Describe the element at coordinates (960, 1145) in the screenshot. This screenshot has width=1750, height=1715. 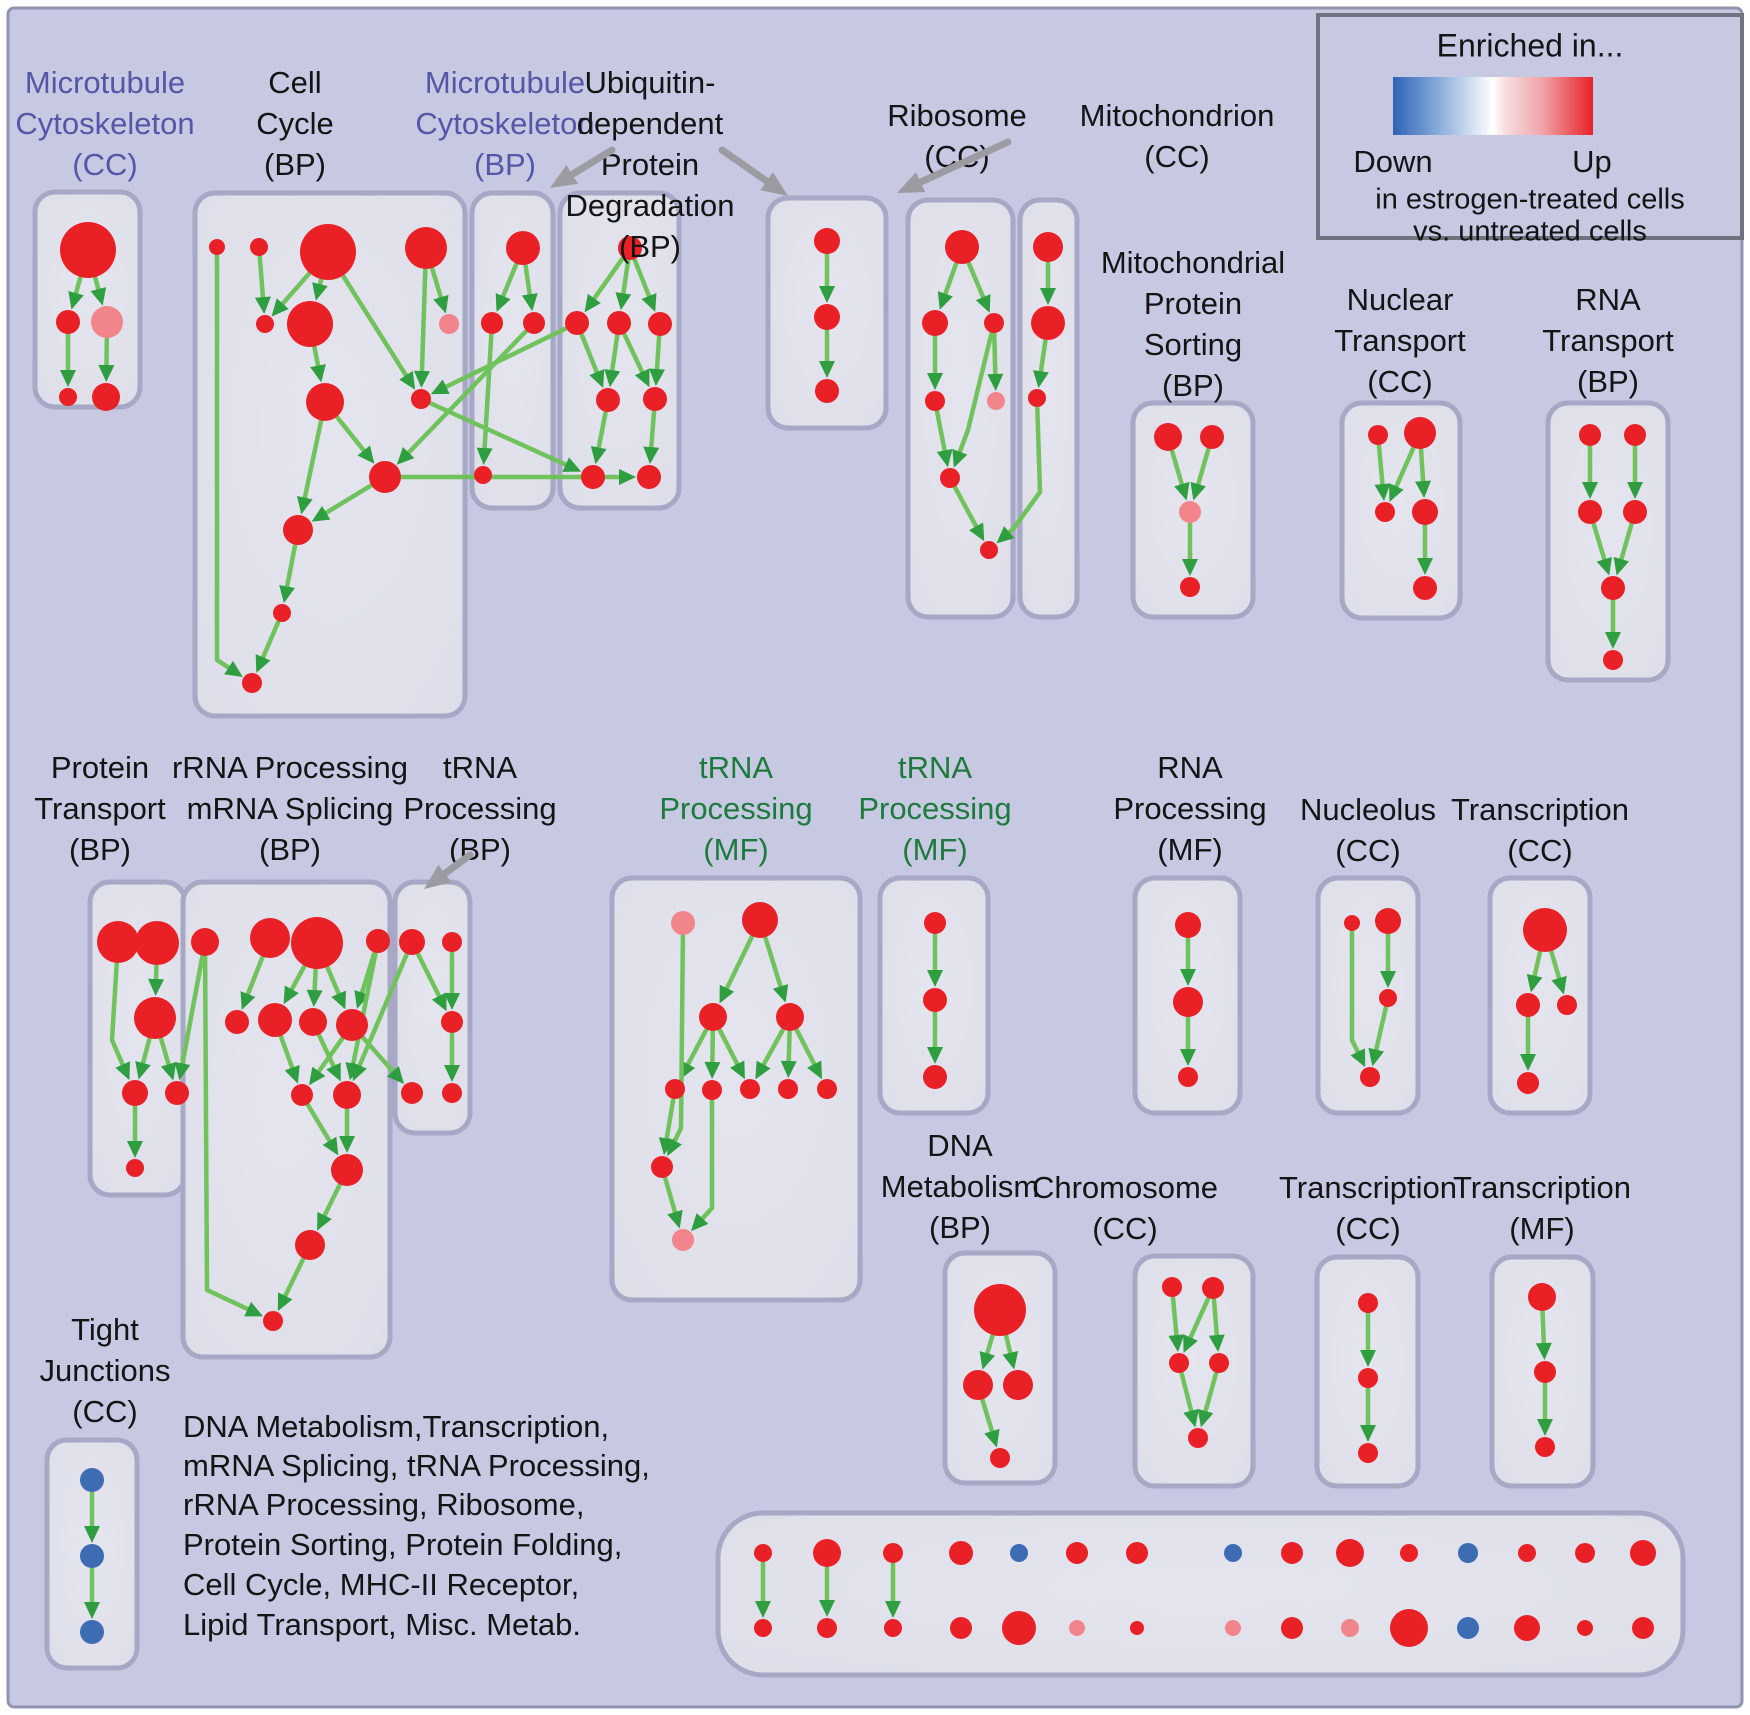
I see `group-label-dna-metabolism-bp: DNA` at that location.